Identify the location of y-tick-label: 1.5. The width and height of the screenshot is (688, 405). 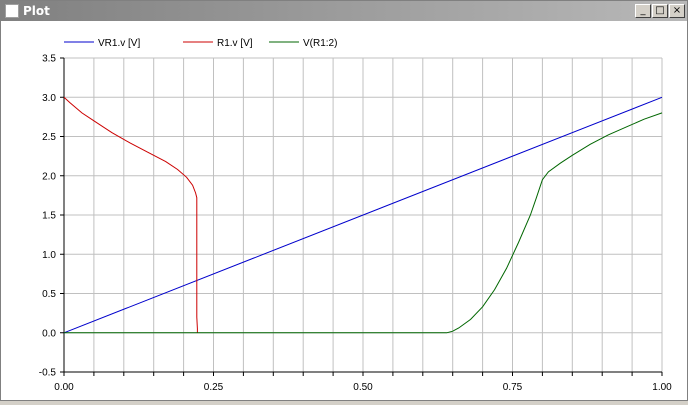
(49, 216).